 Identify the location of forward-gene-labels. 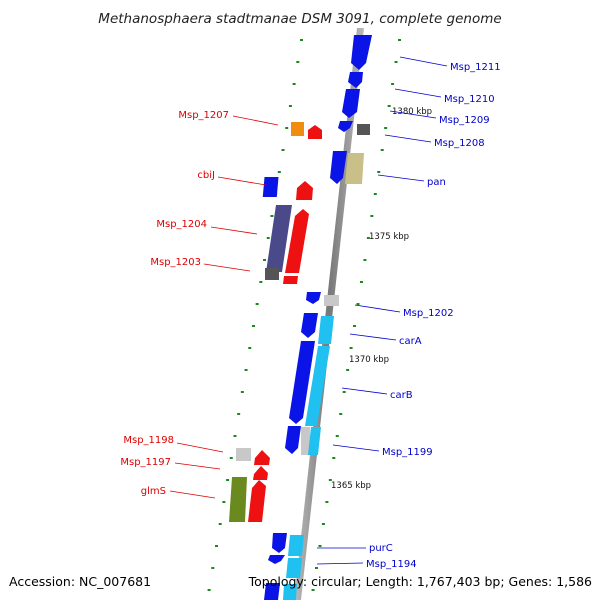
(224, 307).